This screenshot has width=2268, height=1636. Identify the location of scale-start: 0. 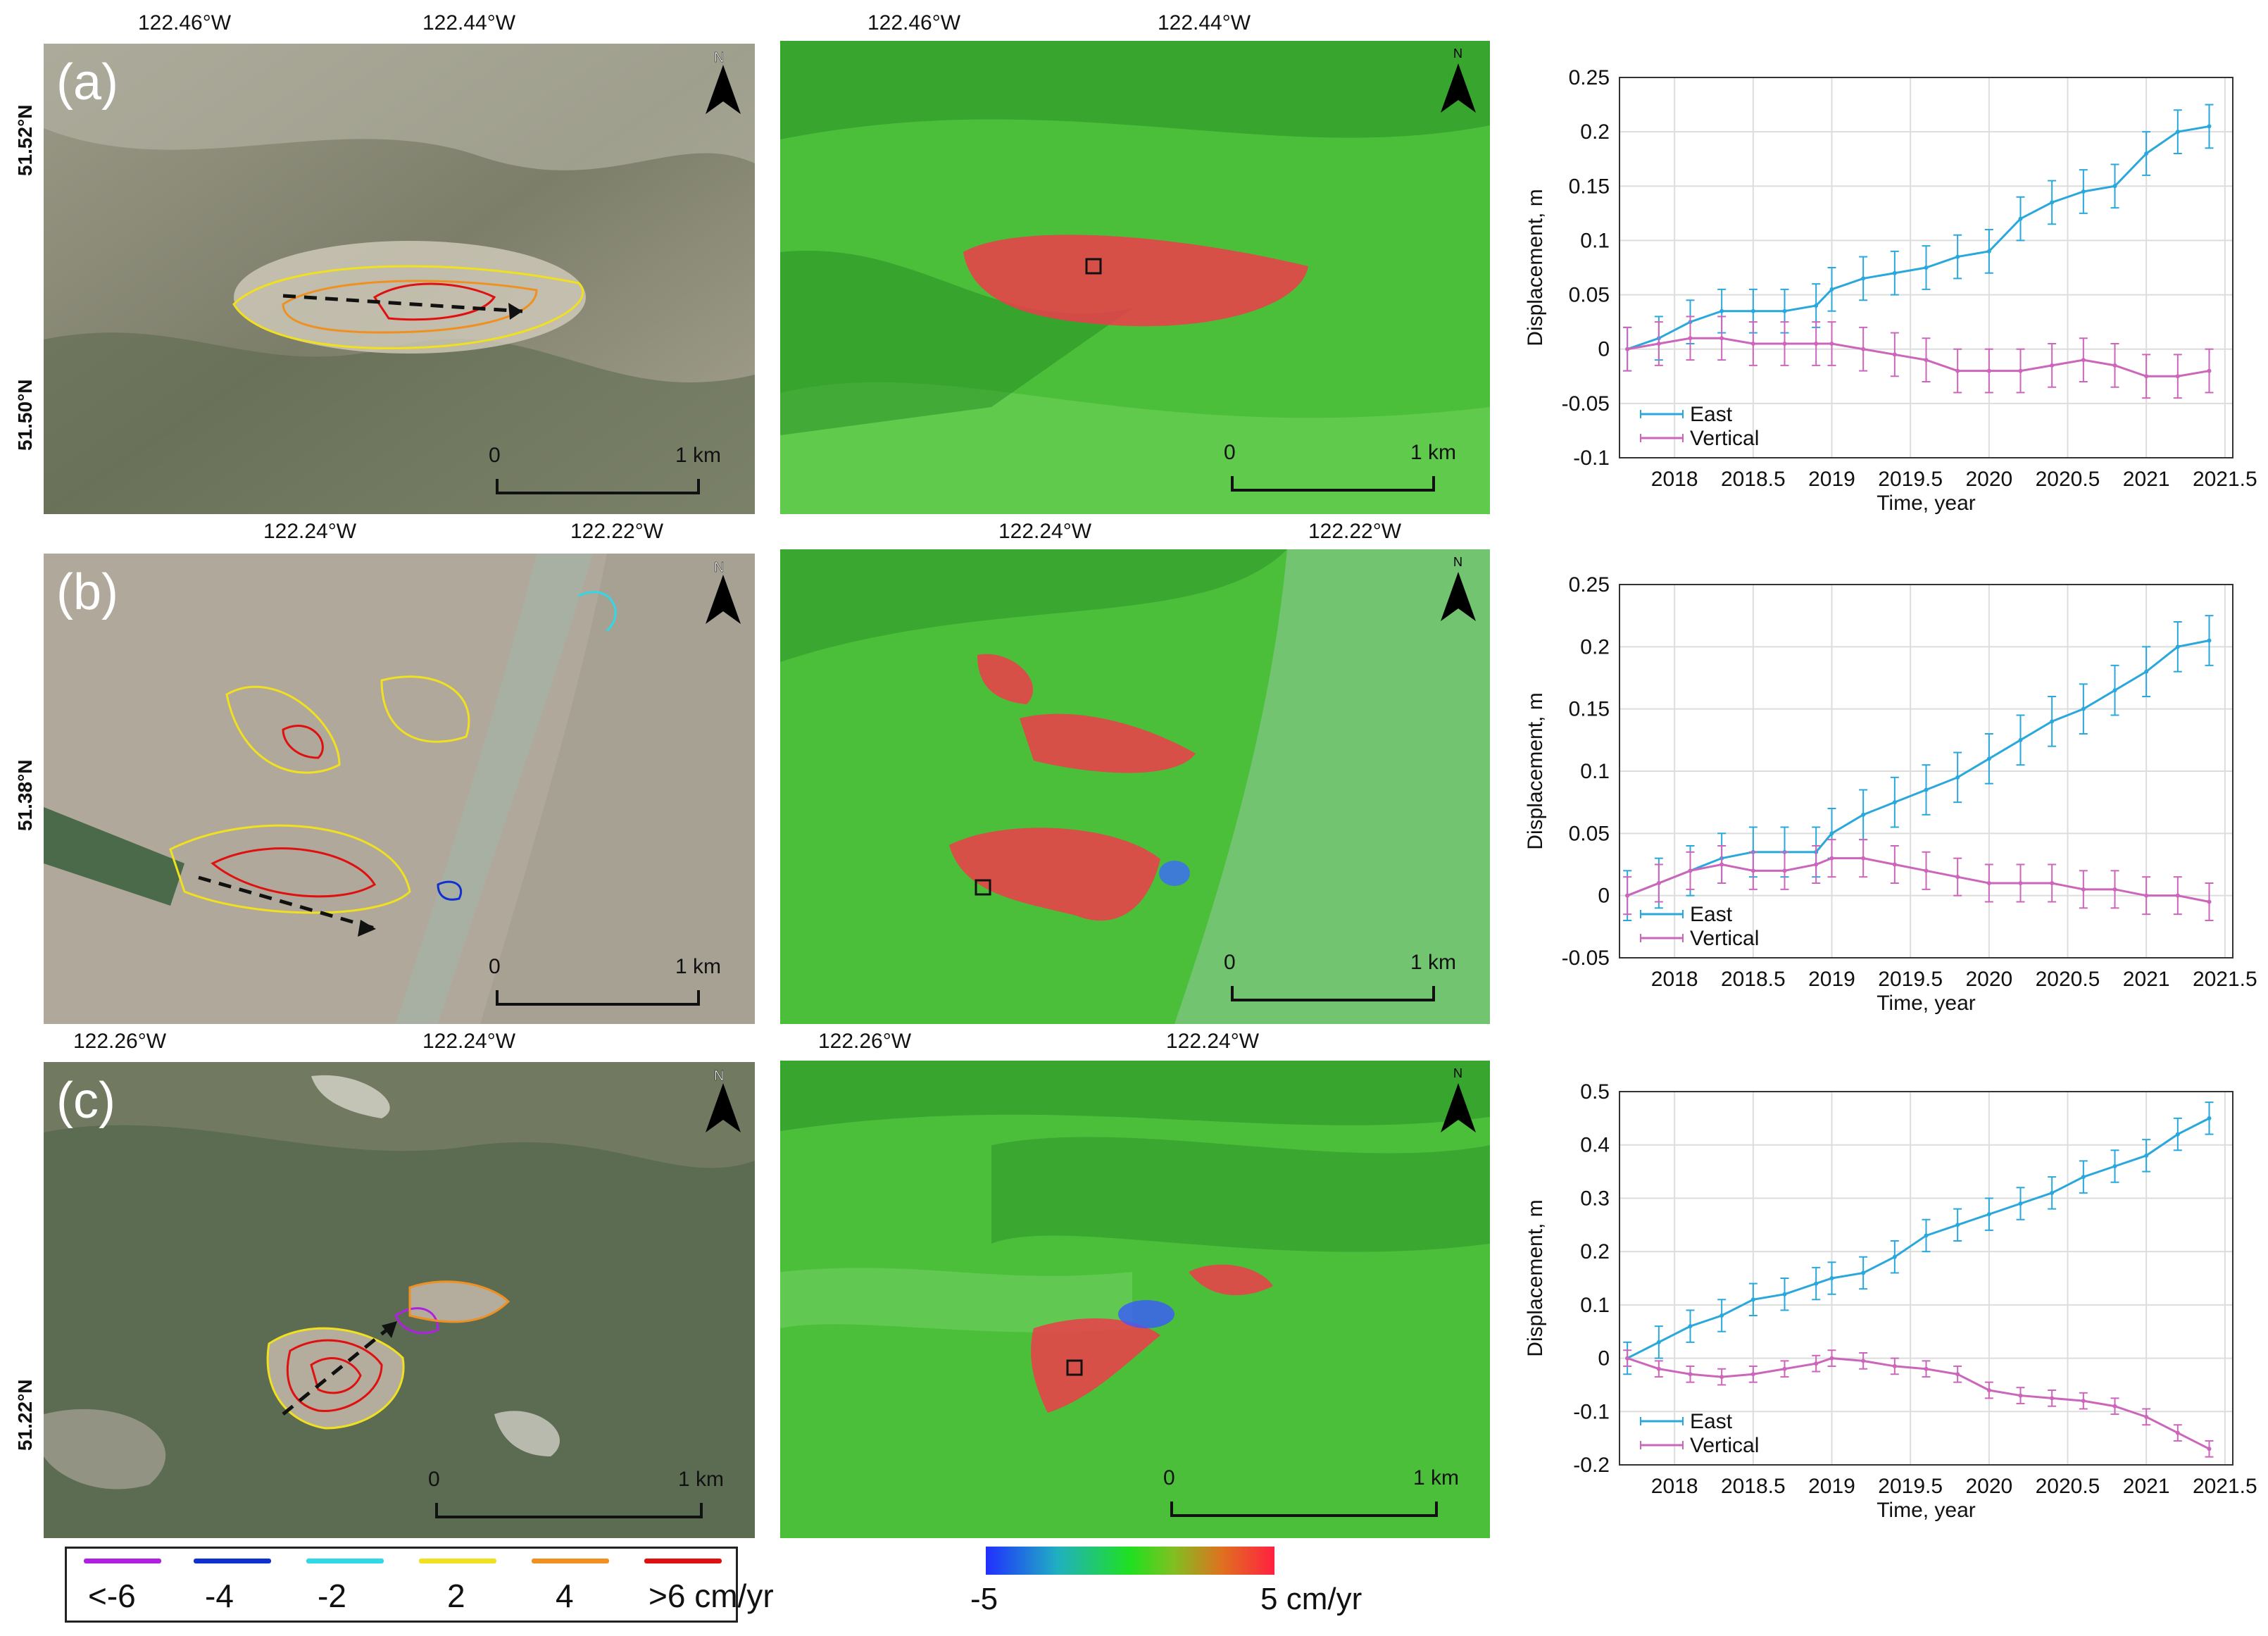
(495, 455).